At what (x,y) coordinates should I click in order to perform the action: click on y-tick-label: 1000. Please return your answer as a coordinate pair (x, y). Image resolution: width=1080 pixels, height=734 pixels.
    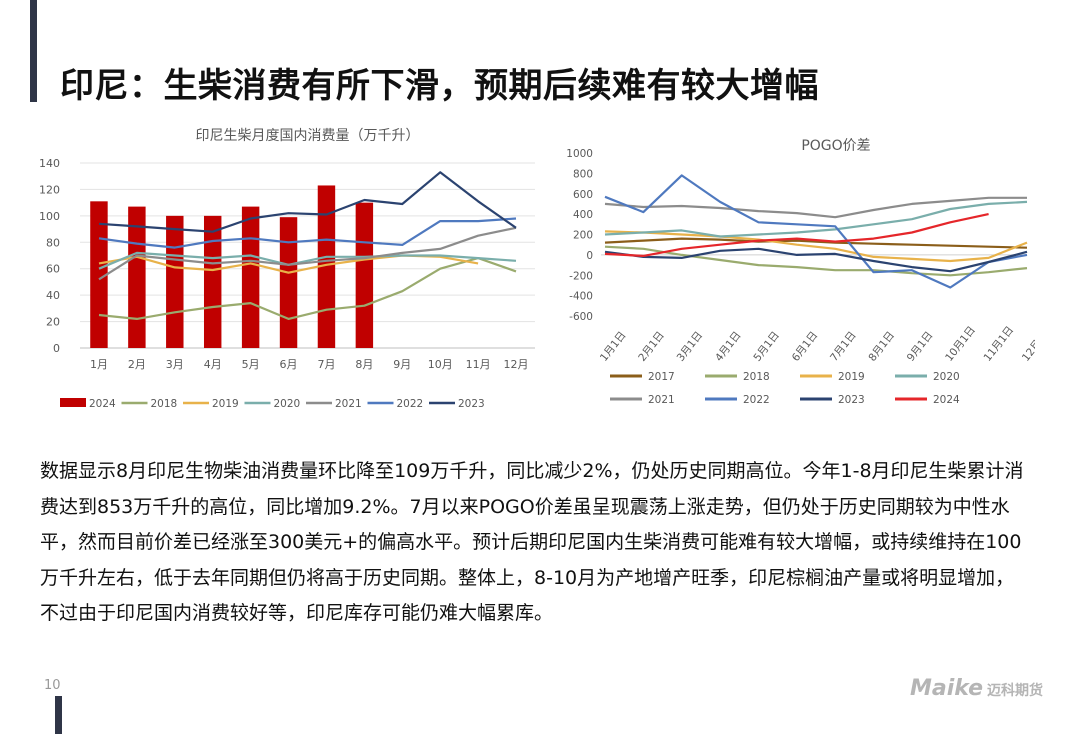
    Looking at the image, I should click on (579, 154).